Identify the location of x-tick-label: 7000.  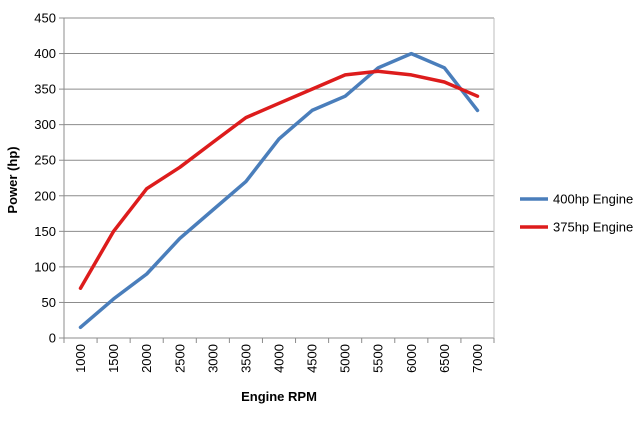
(477, 358).